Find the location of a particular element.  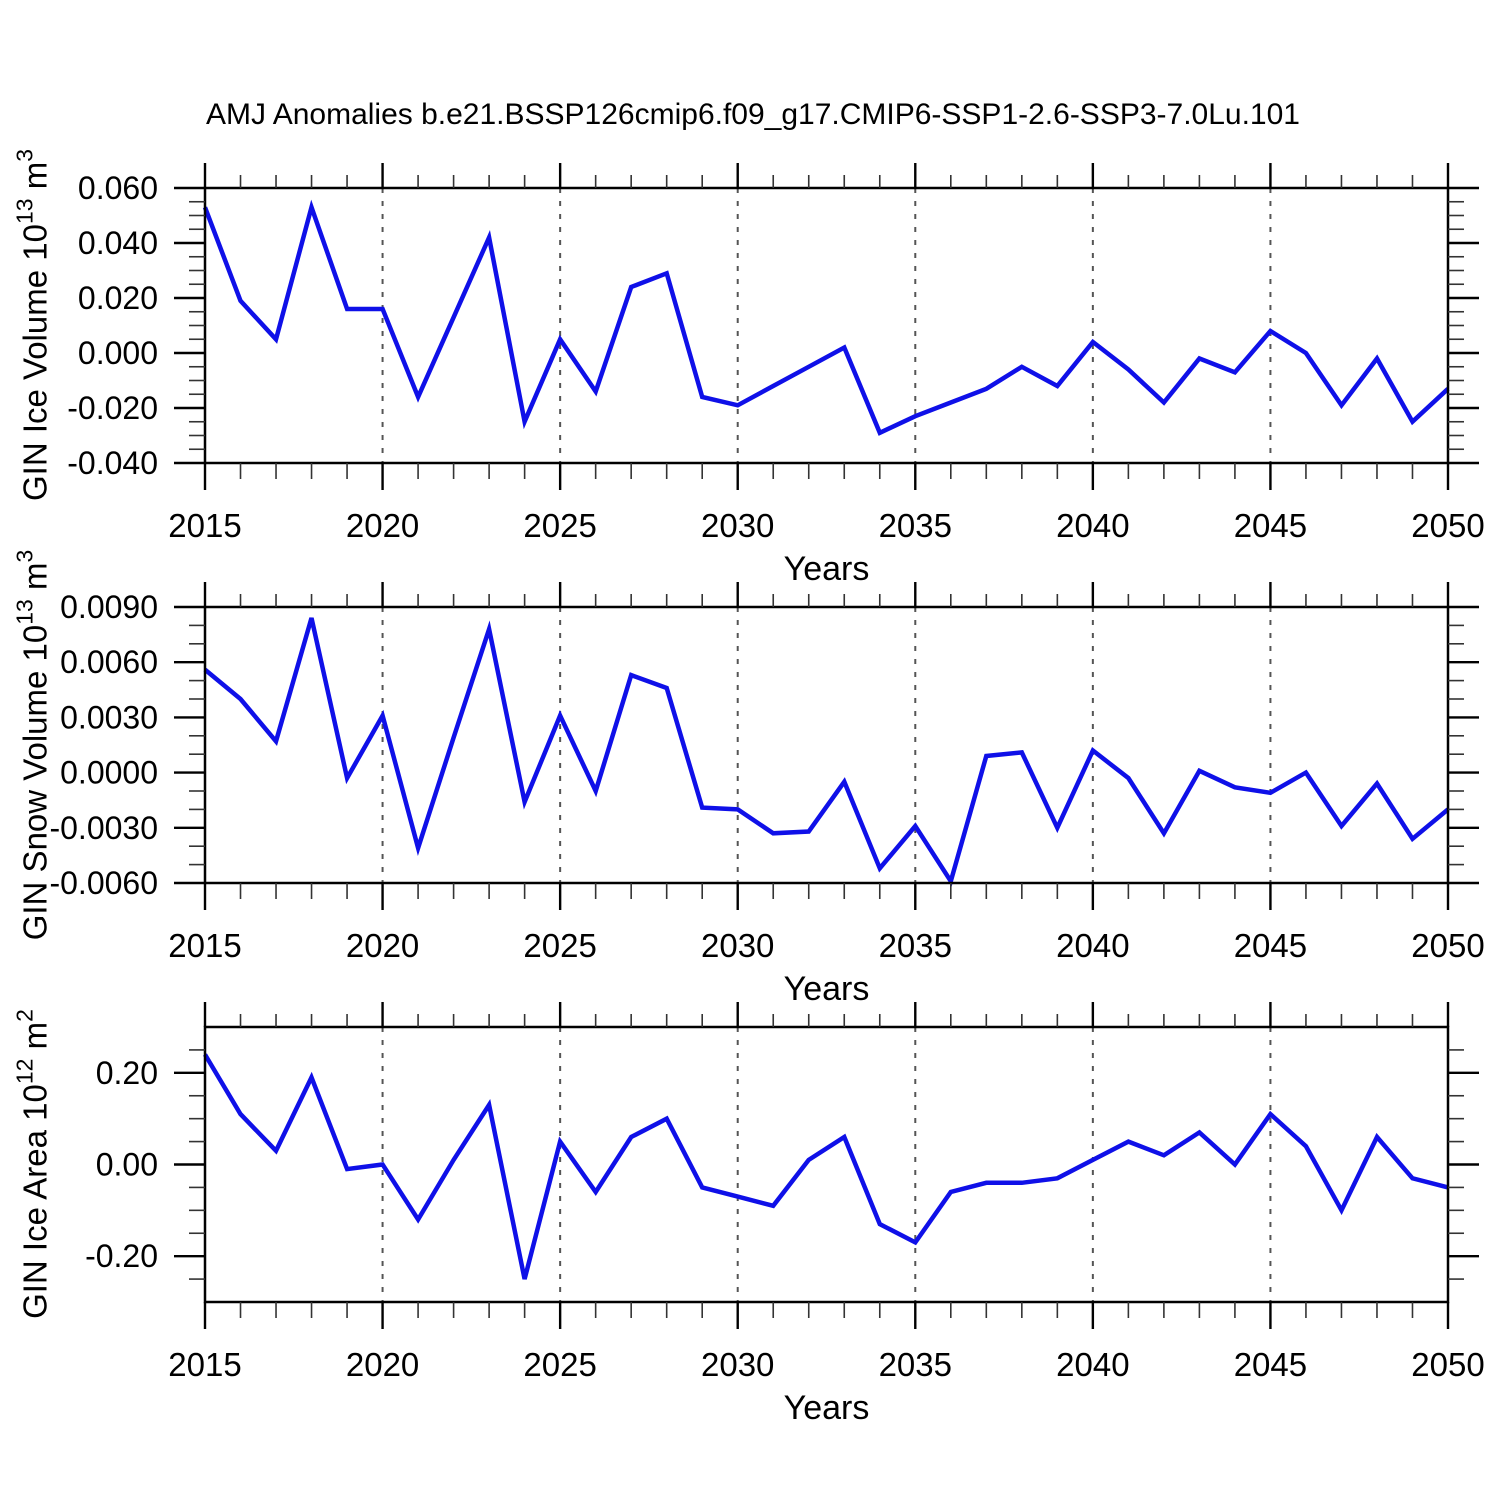

panel3-x-tick-label: 2025 is located at coordinates (559, 1364).